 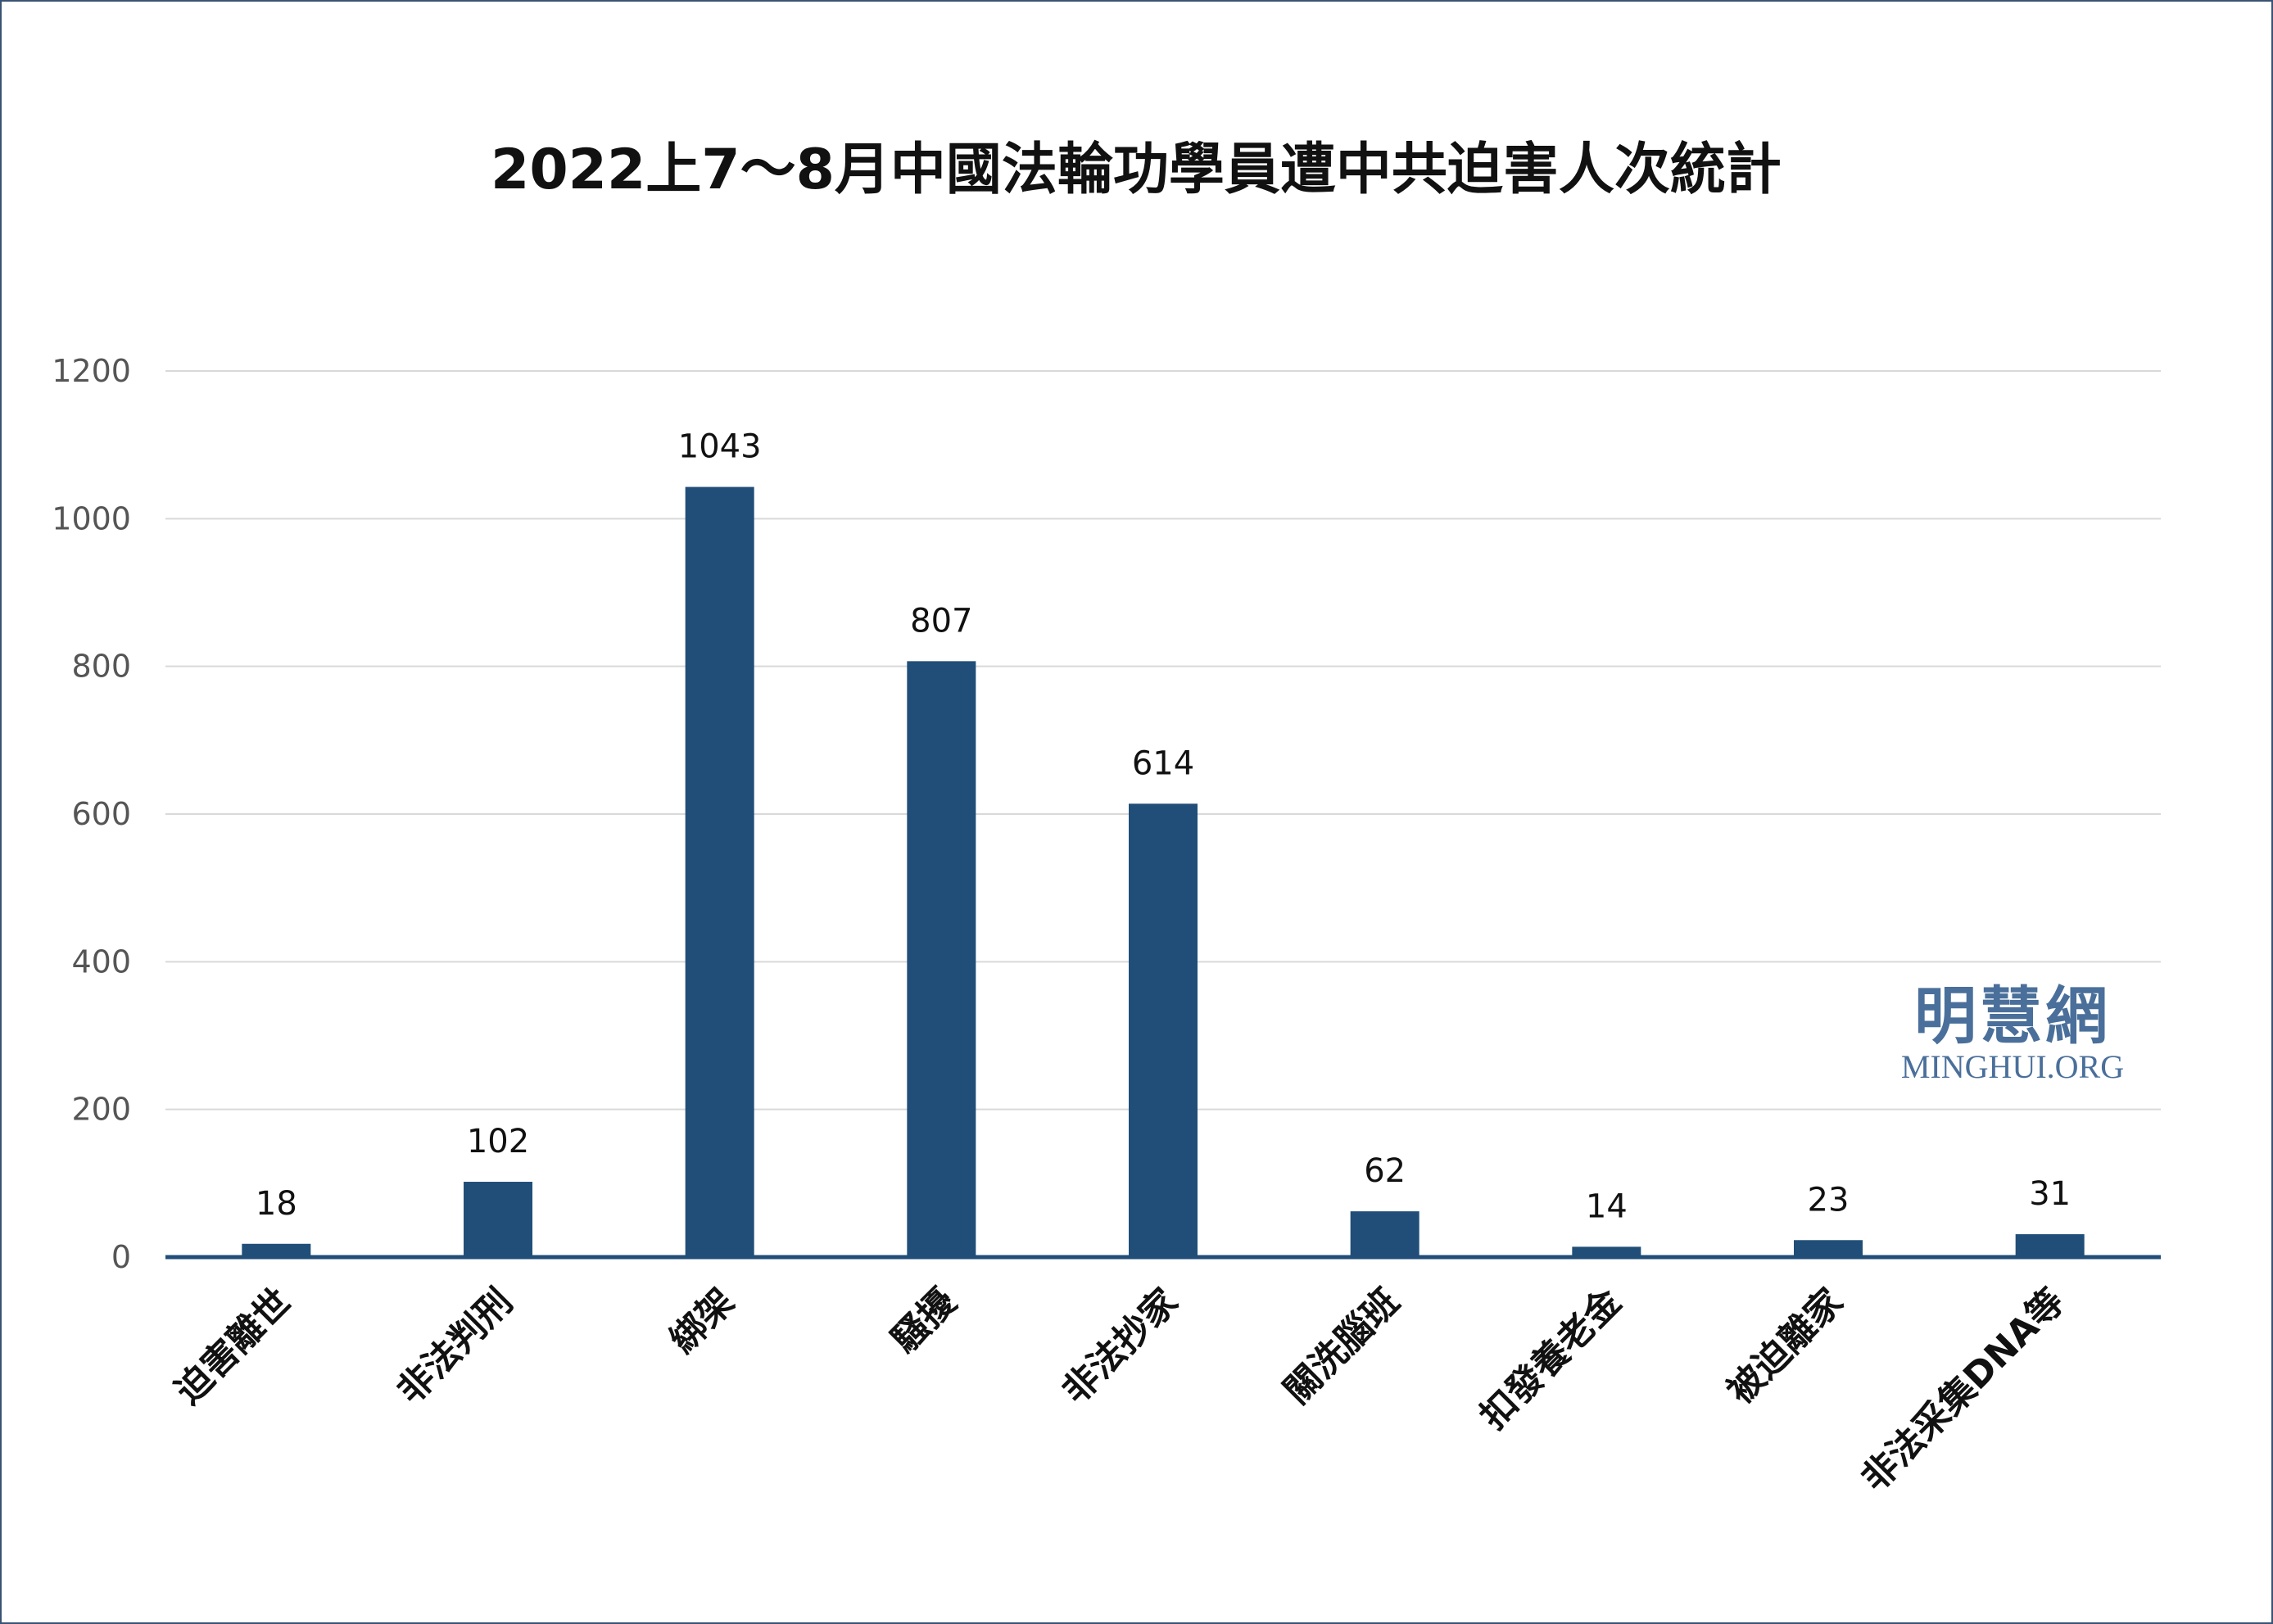 What do you see at coordinates (101, 667) in the screenshot?
I see `y-tick-label-4: 800` at bounding box center [101, 667].